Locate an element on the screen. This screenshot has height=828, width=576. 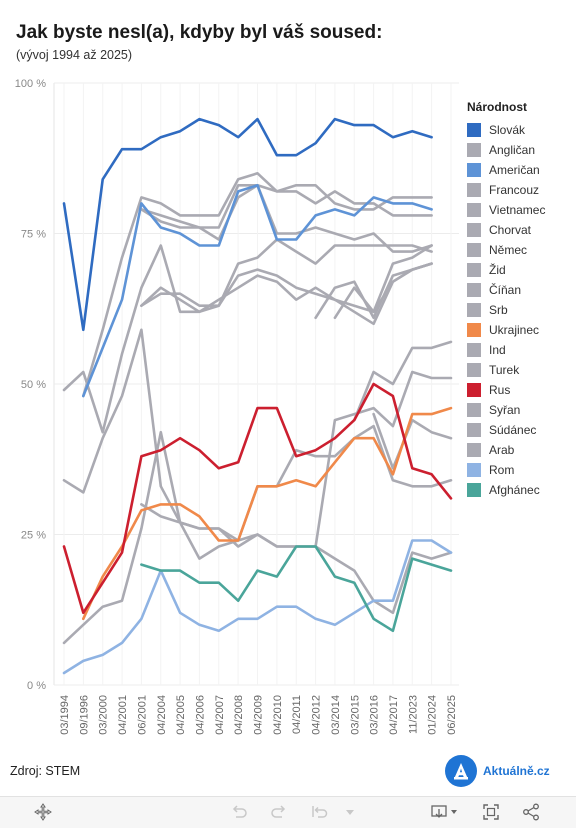
x-tick-label: 03/2015 is located at coordinates (355, 715).